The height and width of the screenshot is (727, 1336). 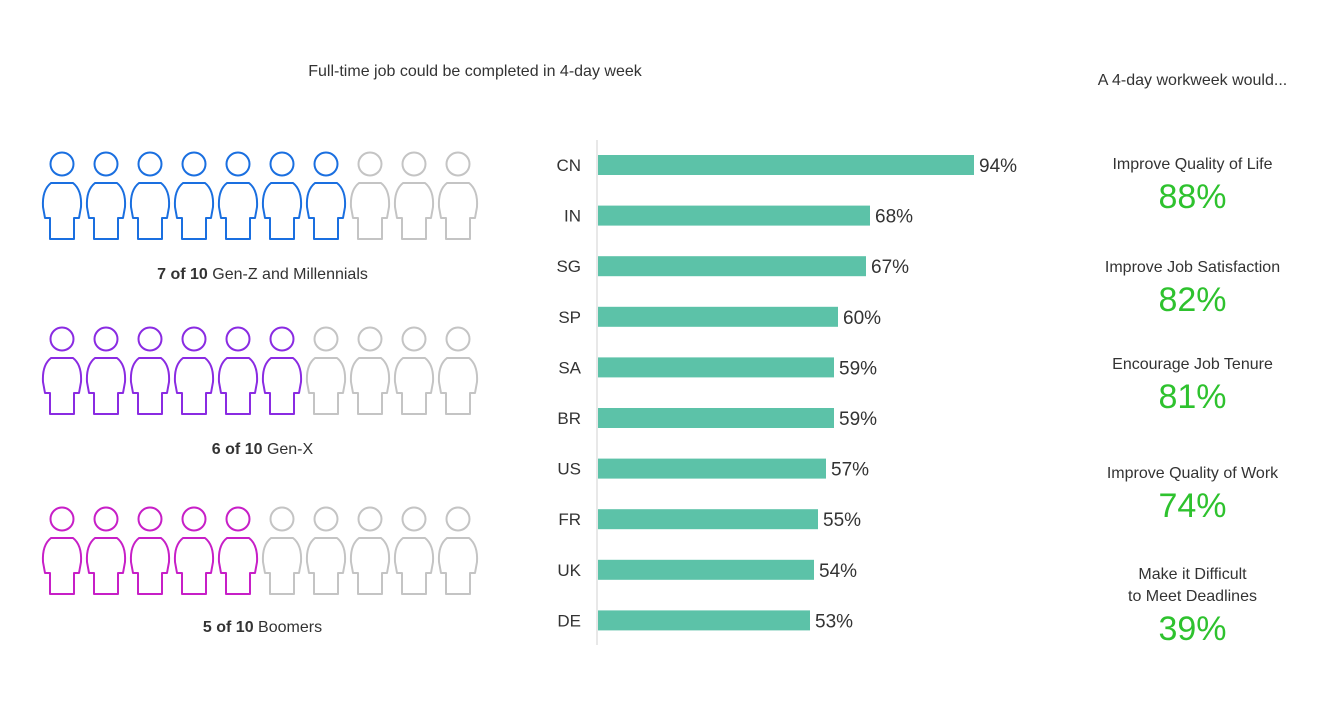 What do you see at coordinates (1192, 473) in the screenshot?
I see `outcome-label: Improve Quality of Work` at bounding box center [1192, 473].